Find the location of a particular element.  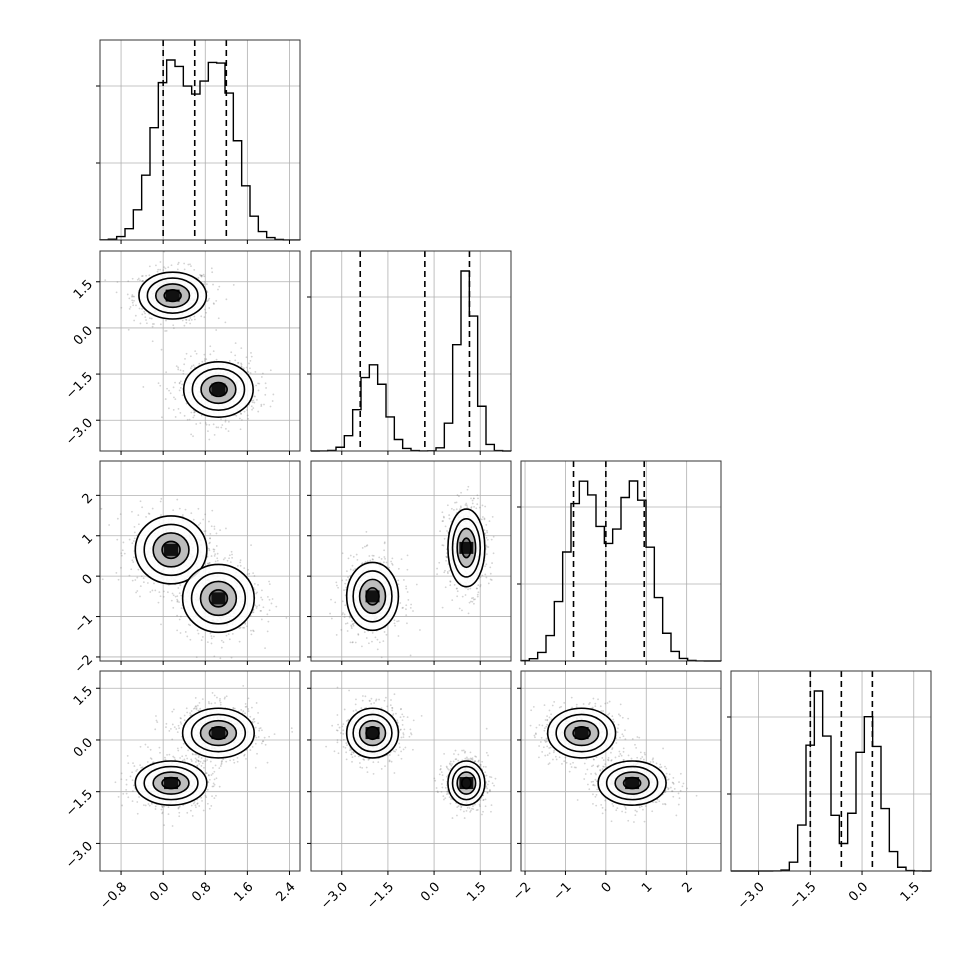

y-tick-label: −3.0 is located at coordinates (79, 432).